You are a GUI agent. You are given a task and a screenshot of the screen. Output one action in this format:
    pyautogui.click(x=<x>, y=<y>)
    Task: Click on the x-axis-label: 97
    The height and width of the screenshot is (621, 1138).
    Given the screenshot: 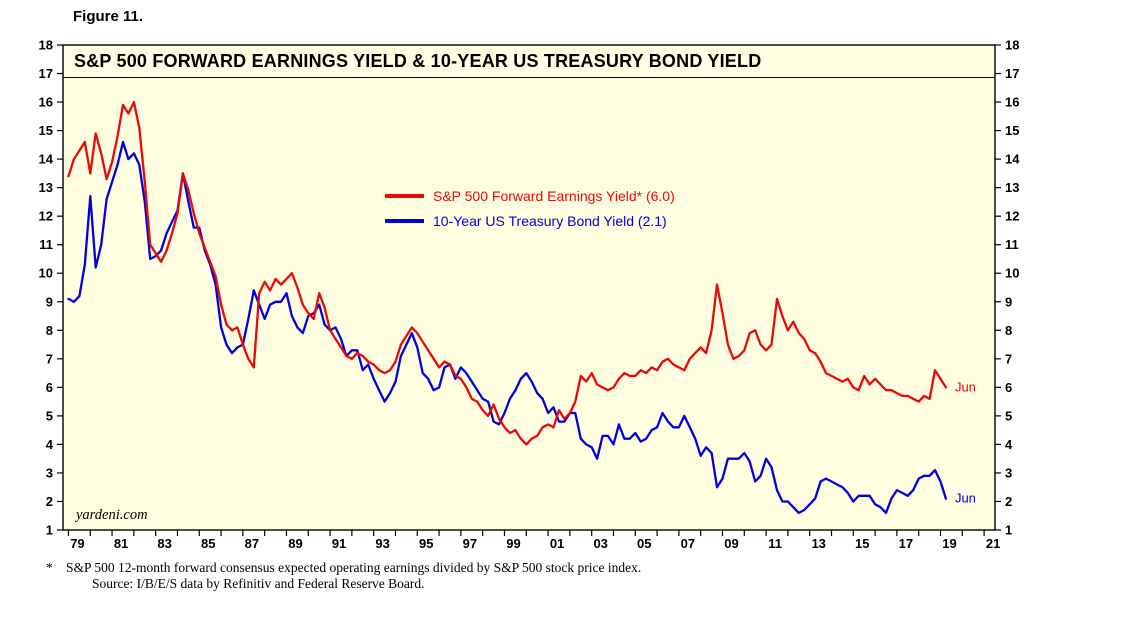 What is the action you would take?
    pyautogui.click(x=470, y=543)
    